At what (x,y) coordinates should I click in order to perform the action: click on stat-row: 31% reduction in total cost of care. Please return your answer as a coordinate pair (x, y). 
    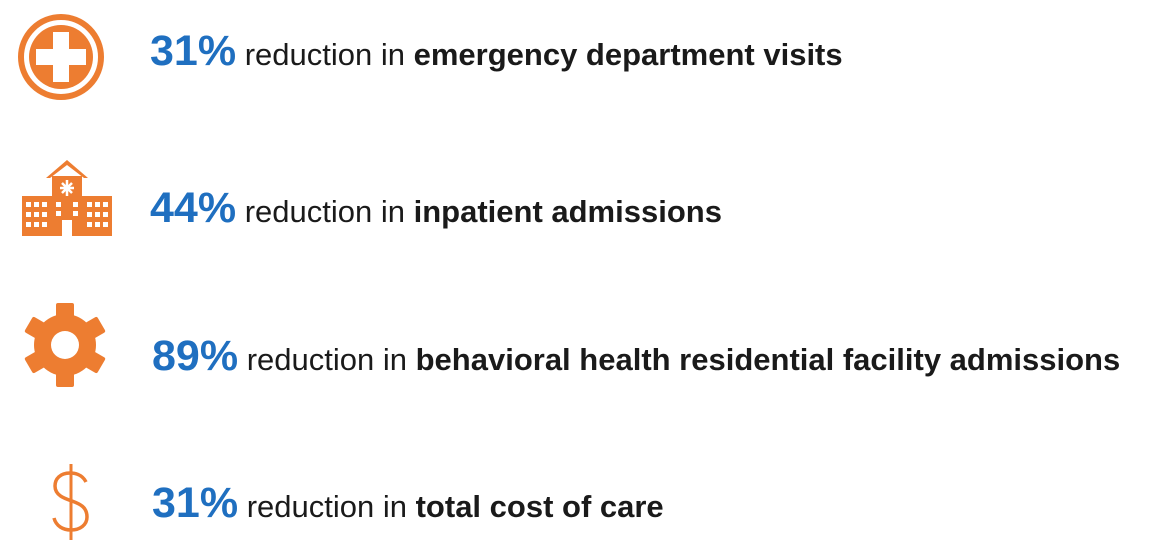
    Looking at the image, I should click on (647, 505).